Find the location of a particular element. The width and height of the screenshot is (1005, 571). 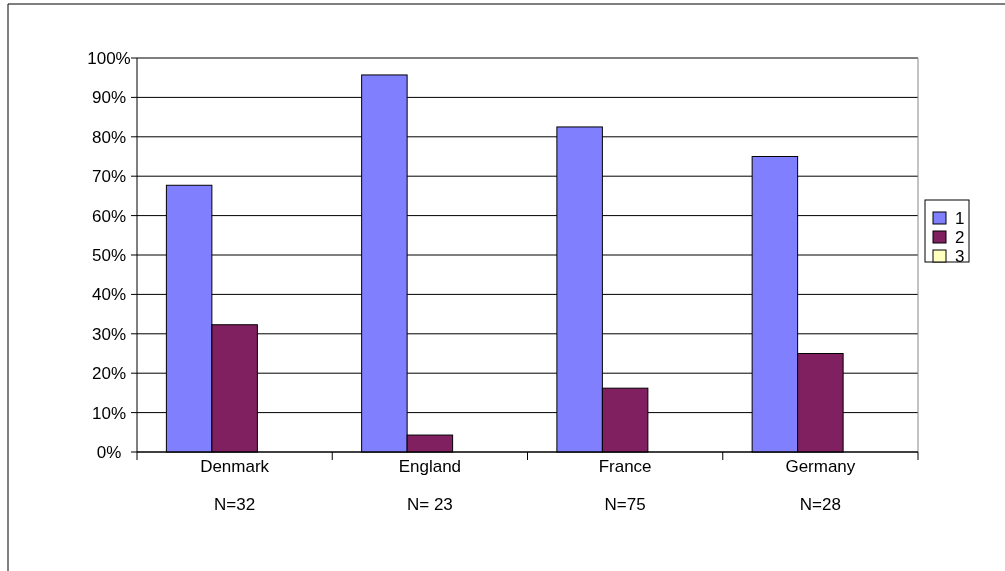

y-tick-label: 90% is located at coordinates (109, 98).